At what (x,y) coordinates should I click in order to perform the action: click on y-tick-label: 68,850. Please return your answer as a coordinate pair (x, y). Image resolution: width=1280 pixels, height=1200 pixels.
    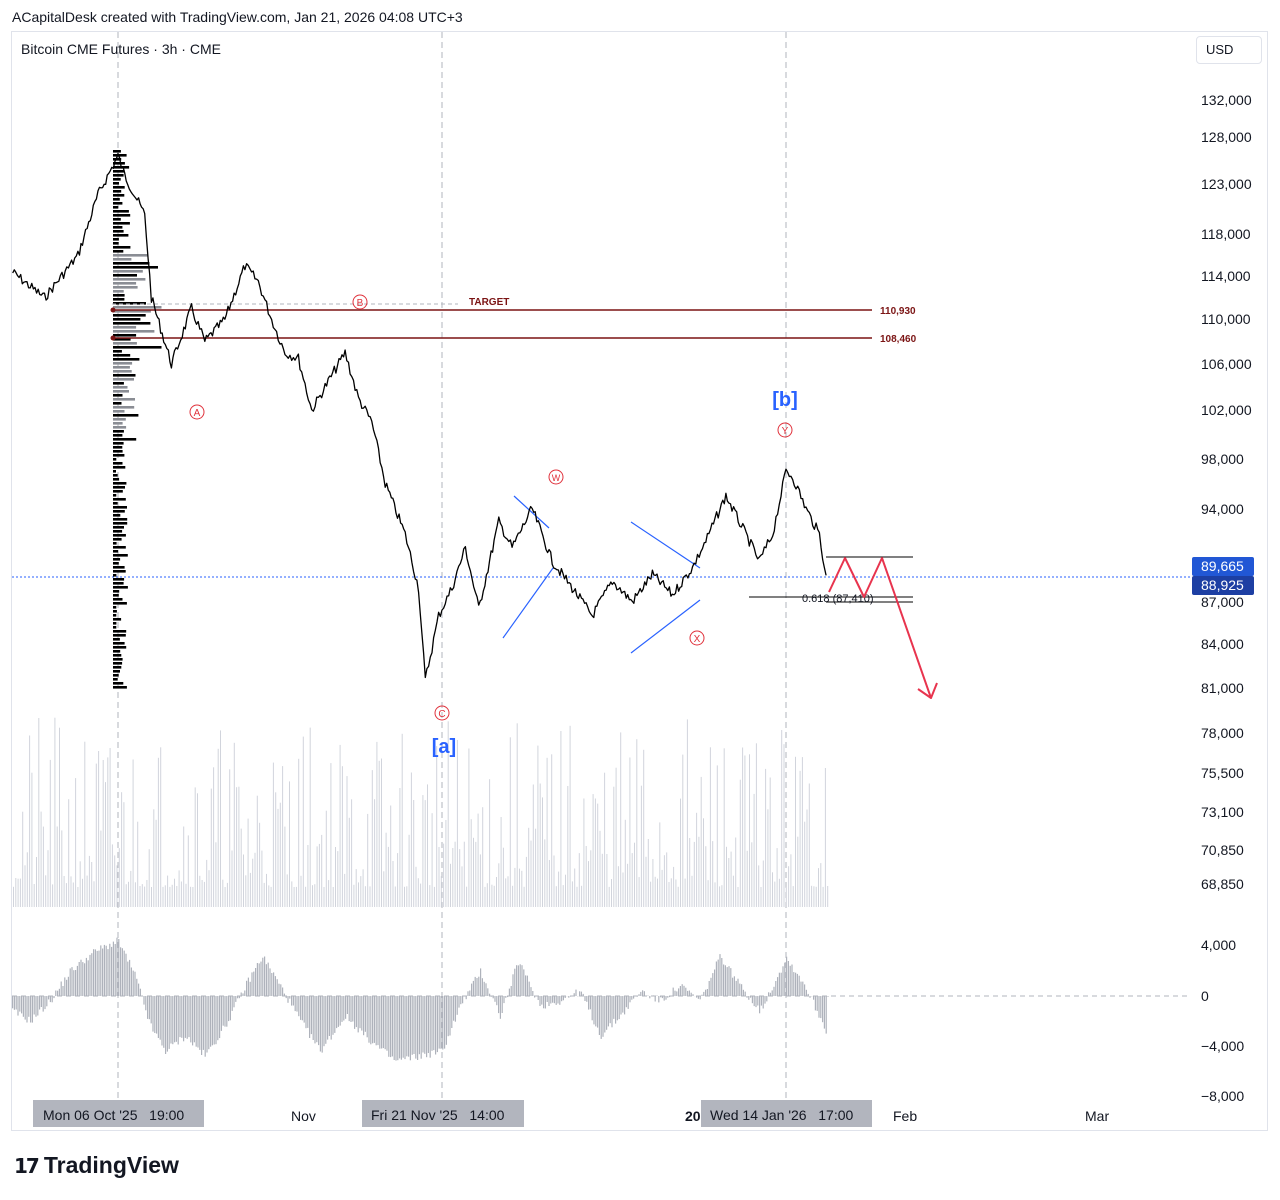
    Looking at the image, I should click on (1222, 884).